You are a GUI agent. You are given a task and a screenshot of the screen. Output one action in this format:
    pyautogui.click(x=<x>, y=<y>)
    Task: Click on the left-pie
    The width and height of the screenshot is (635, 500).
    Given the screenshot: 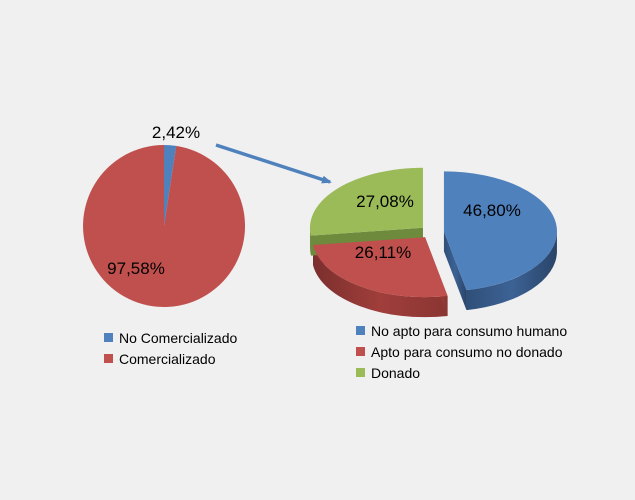 What is the action you would take?
    pyautogui.click(x=164, y=225)
    